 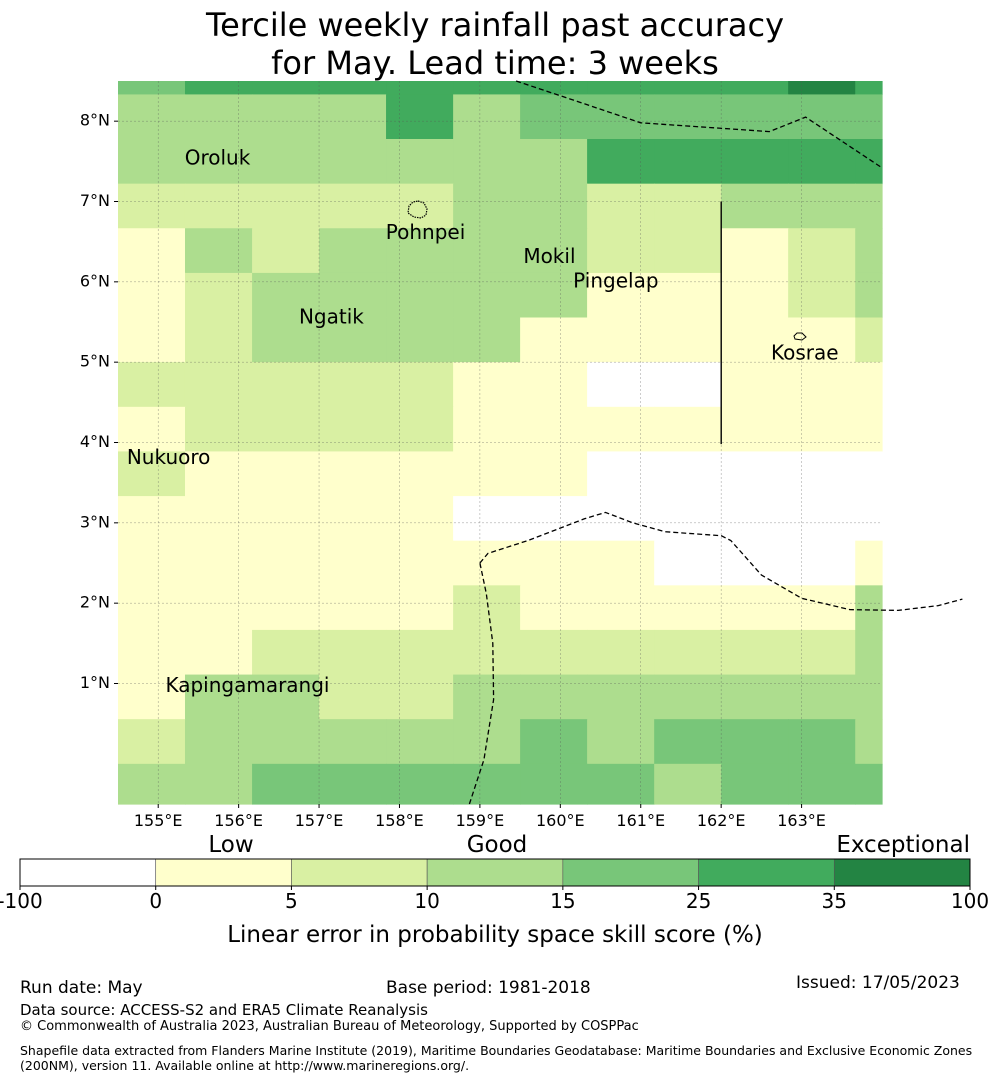 I want to click on place-label: Mokil, so click(x=549, y=256).